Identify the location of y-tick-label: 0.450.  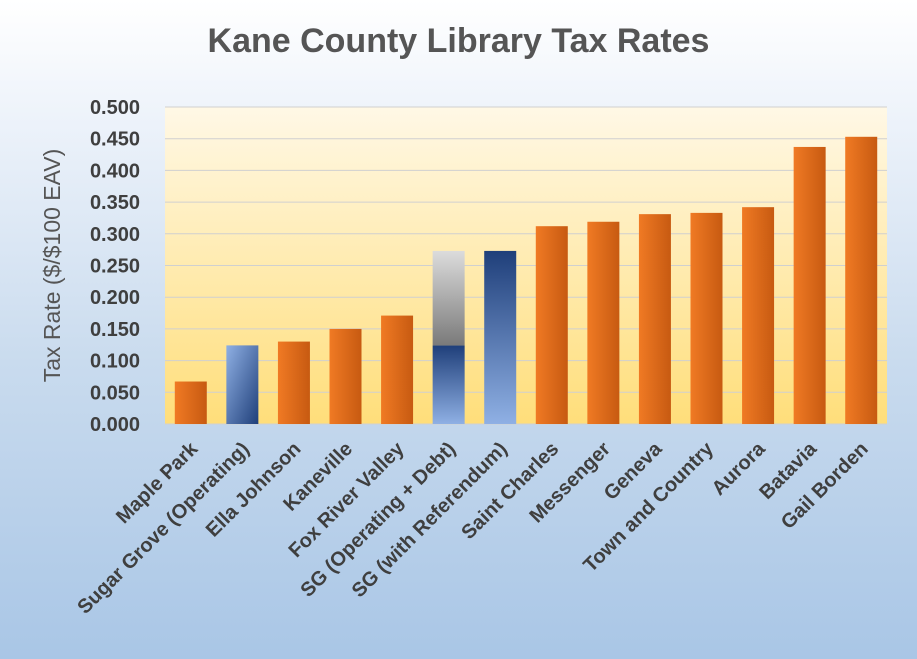
(115, 140).